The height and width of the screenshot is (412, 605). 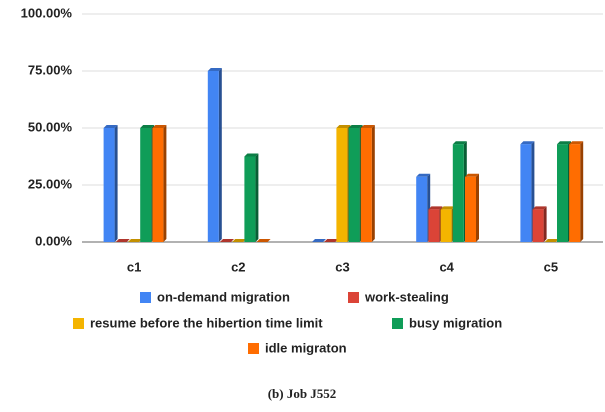 I want to click on x-tick-label: c1, so click(x=134, y=266).